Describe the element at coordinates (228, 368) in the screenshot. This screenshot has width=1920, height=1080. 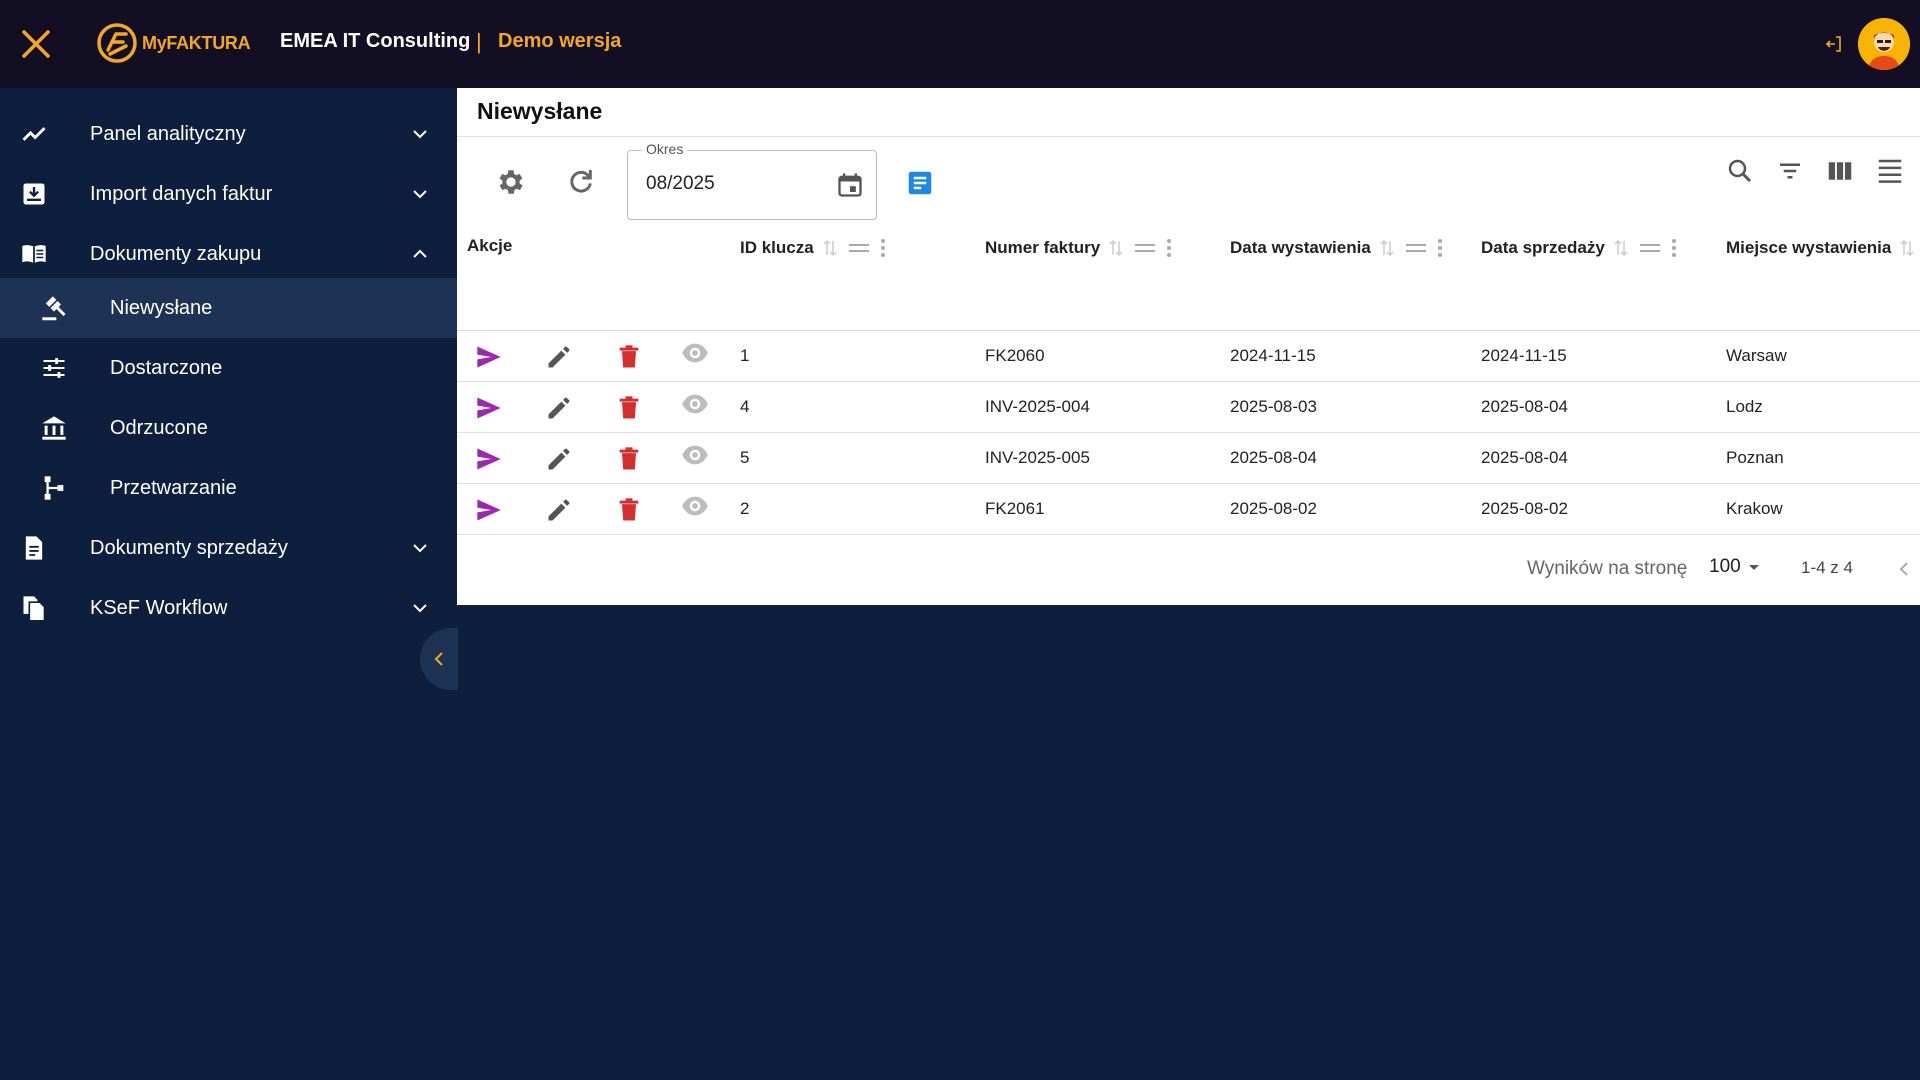
I see `sidebar-item-dostarczone: Dostarczone` at that location.